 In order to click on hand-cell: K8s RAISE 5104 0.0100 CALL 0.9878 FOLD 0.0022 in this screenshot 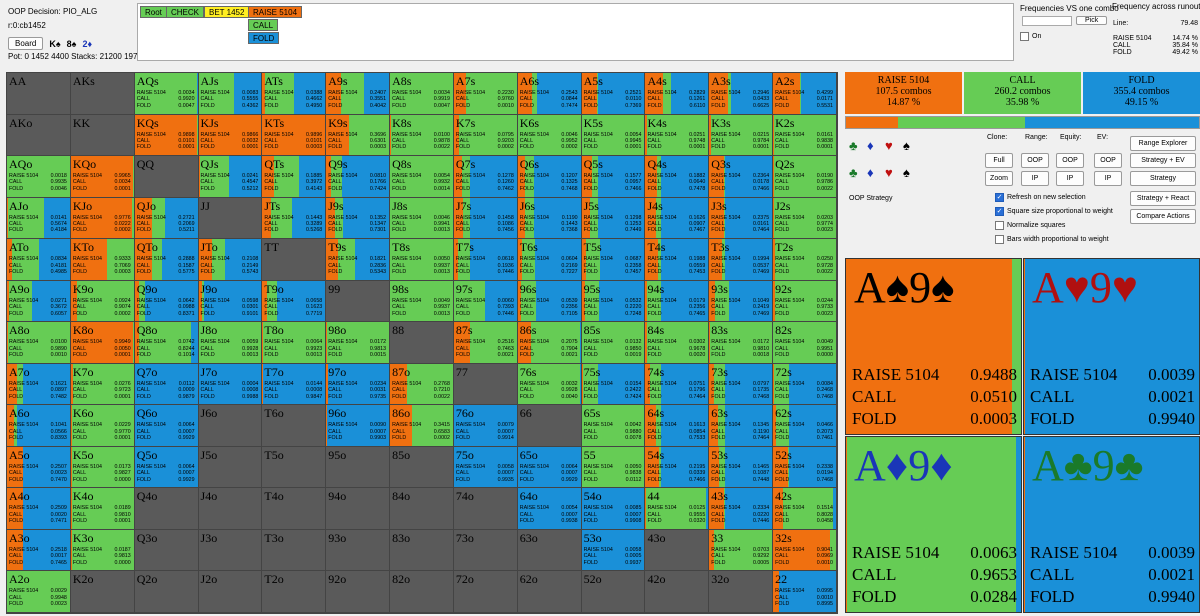, I will do `click(422, 135)`.